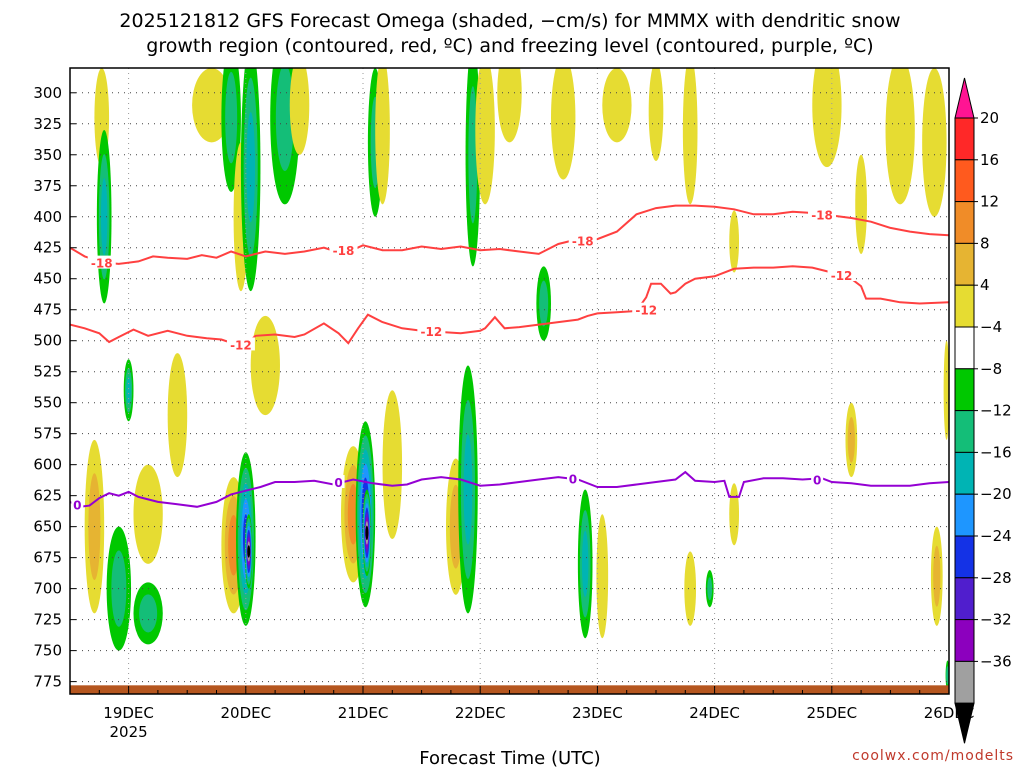 The image size is (1024, 768). Describe the element at coordinates (47, 341) in the screenshot. I see `y-tick-label-500: 500` at that location.